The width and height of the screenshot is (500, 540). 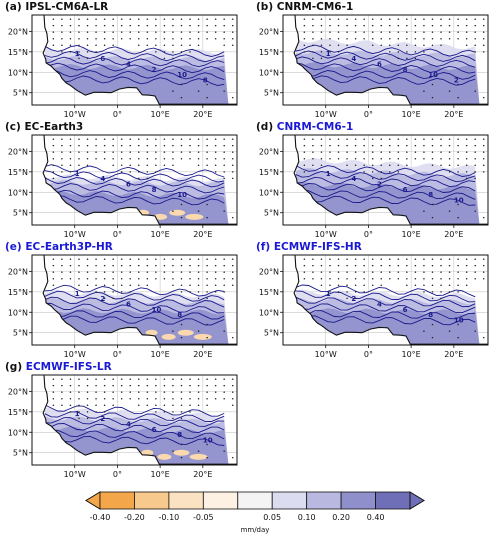 I want to click on contour-label: 4, so click(x=353, y=59).